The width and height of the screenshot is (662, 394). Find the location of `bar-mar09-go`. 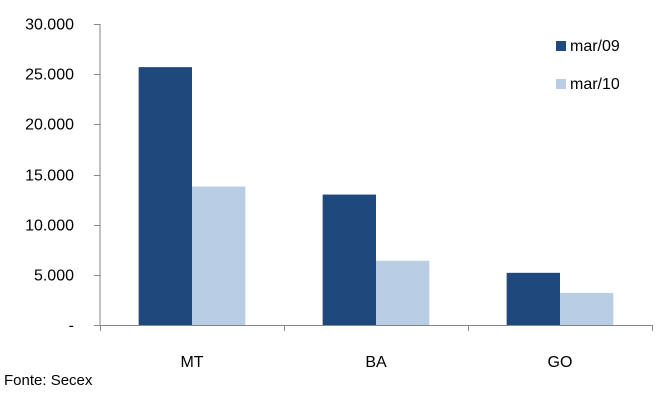

bar-mar09-go is located at coordinates (533, 298).